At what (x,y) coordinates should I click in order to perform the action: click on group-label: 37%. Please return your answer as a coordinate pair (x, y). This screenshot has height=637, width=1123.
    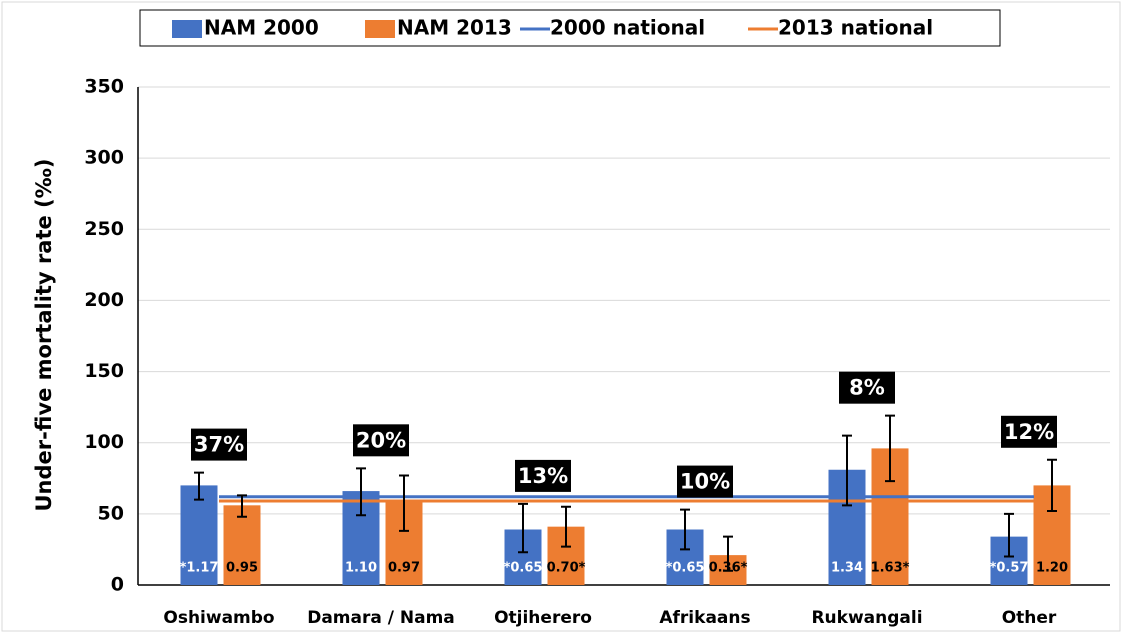
    Looking at the image, I should click on (219, 445).